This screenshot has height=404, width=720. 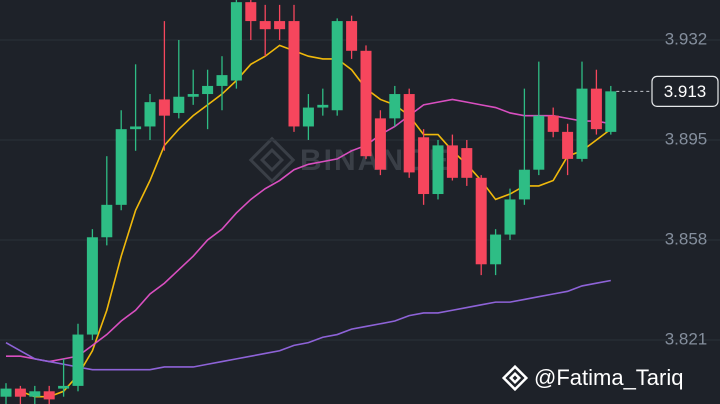 What do you see at coordinates (686, 138) in the screenshot?
I see `y-tick-label: 3.895` at bounding box center [686, 138].